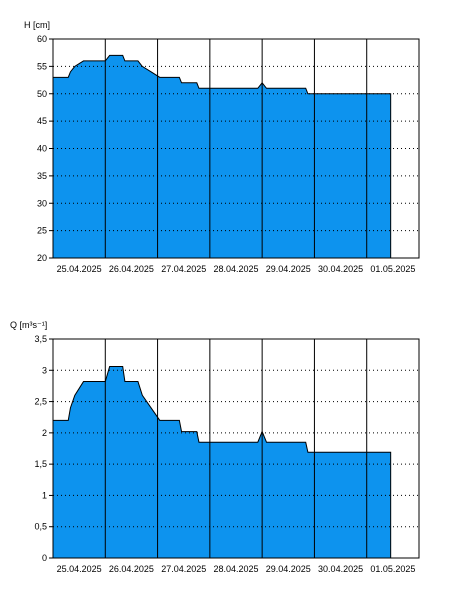 This screenshot has width=450, height=600. I want to click on y-tick-label: 20, so click(42, 258).